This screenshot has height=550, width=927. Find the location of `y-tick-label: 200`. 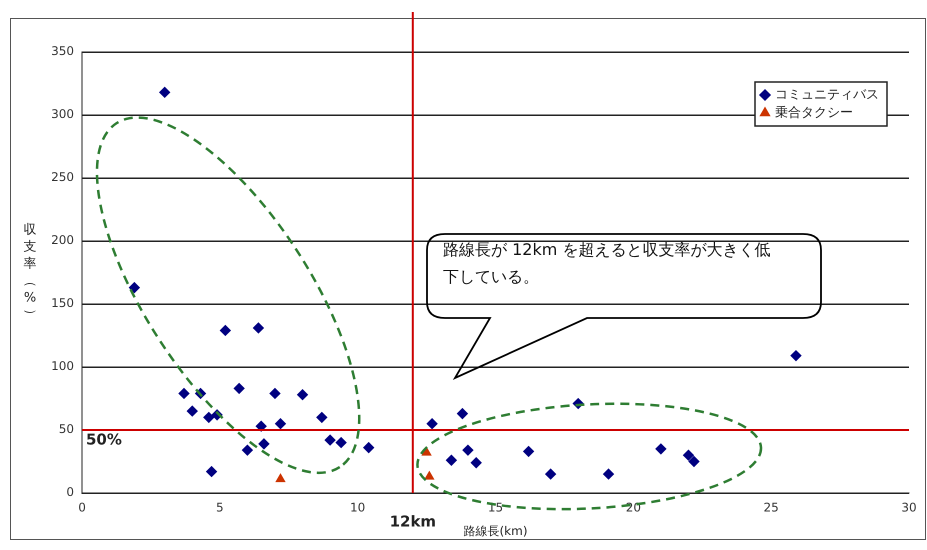

y-tick-label: 200 is located at coordinates (62, 240).